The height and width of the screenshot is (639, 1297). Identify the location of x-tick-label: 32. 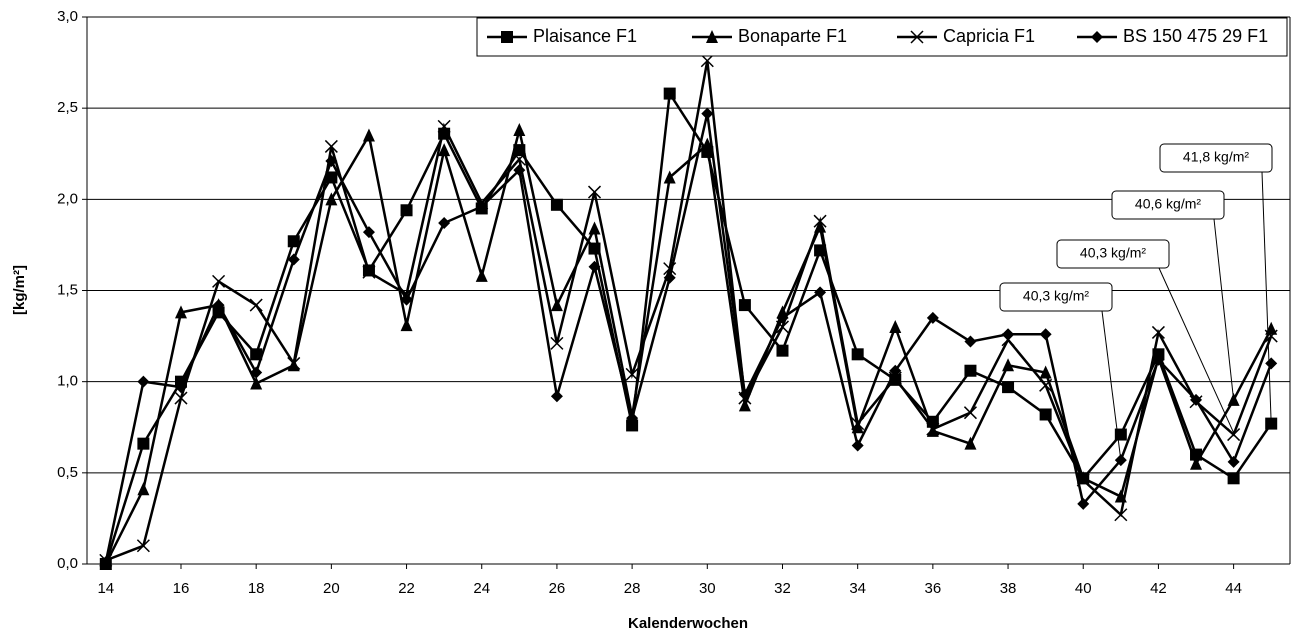
(782, 588).